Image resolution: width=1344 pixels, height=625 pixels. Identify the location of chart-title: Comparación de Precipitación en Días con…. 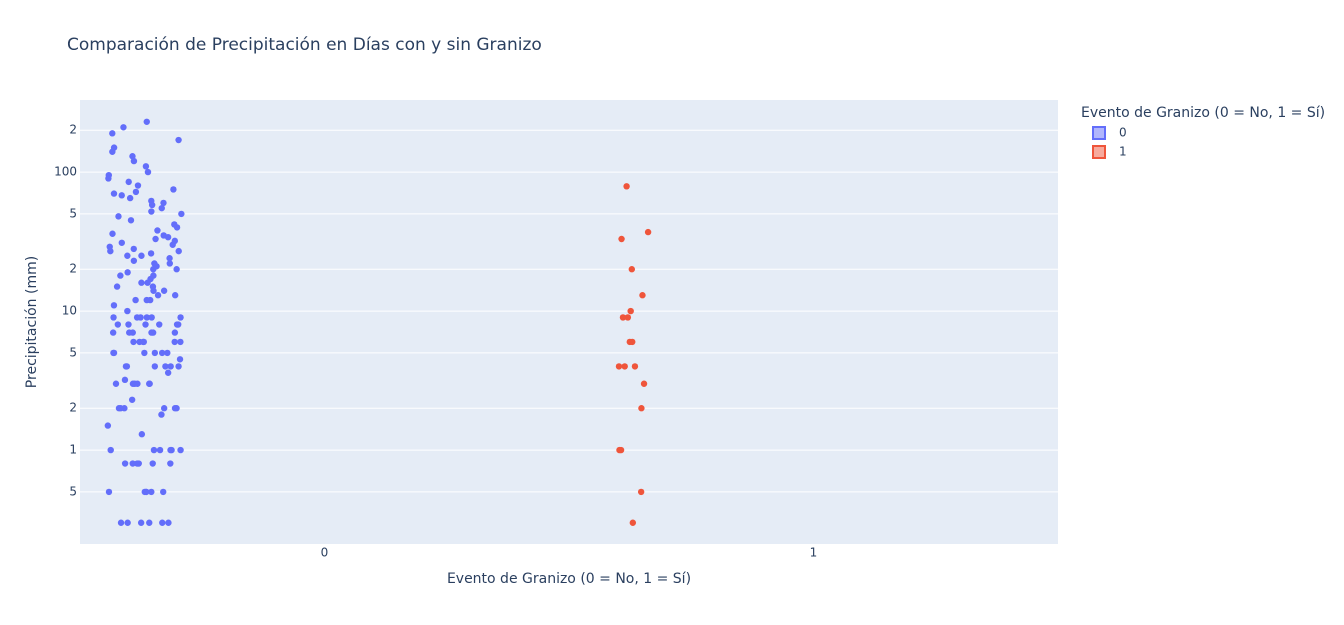
(304, 45).